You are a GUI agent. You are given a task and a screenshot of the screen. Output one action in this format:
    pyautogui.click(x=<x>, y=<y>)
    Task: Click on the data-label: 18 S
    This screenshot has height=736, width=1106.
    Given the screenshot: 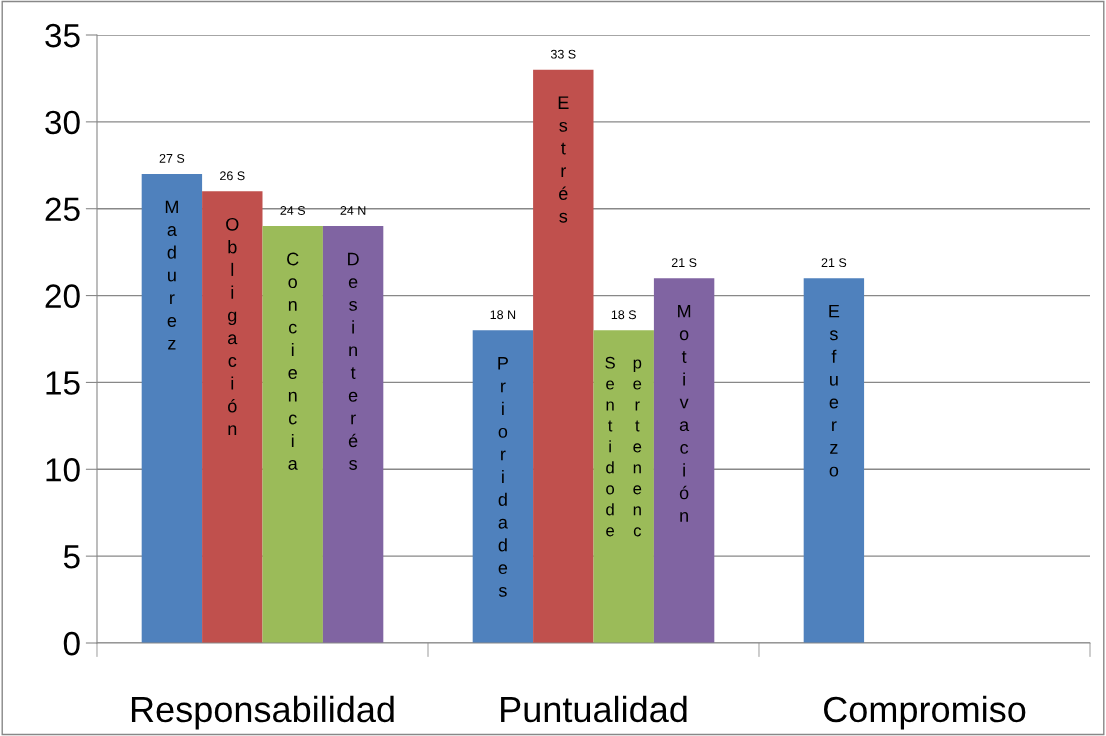 What is the action you would take?
    pyautogui.click(x=623, y=315)
    